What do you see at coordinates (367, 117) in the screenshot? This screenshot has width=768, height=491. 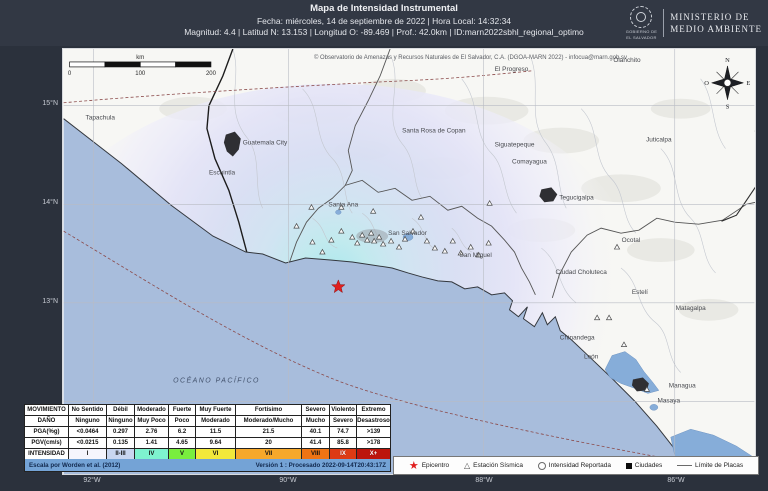 I see `border-guatemala-honduras` at bounding box center [367, 117].